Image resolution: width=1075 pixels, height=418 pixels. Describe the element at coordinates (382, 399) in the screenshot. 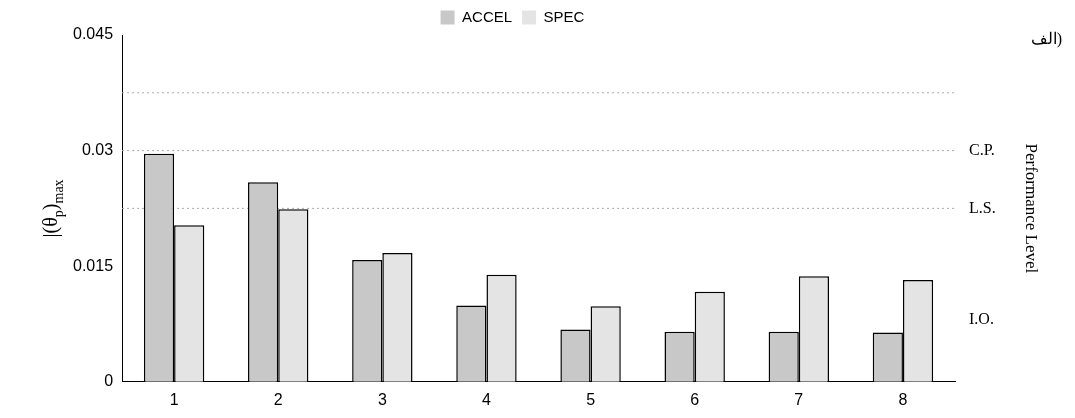

I see `x-tick-label: 3` at that location.